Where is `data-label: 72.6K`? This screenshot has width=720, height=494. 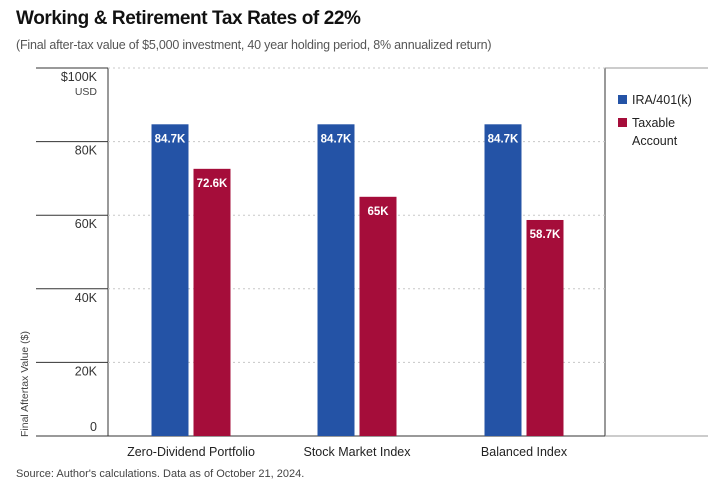
data-label: 72.6K is located at coordinates (212, 184).